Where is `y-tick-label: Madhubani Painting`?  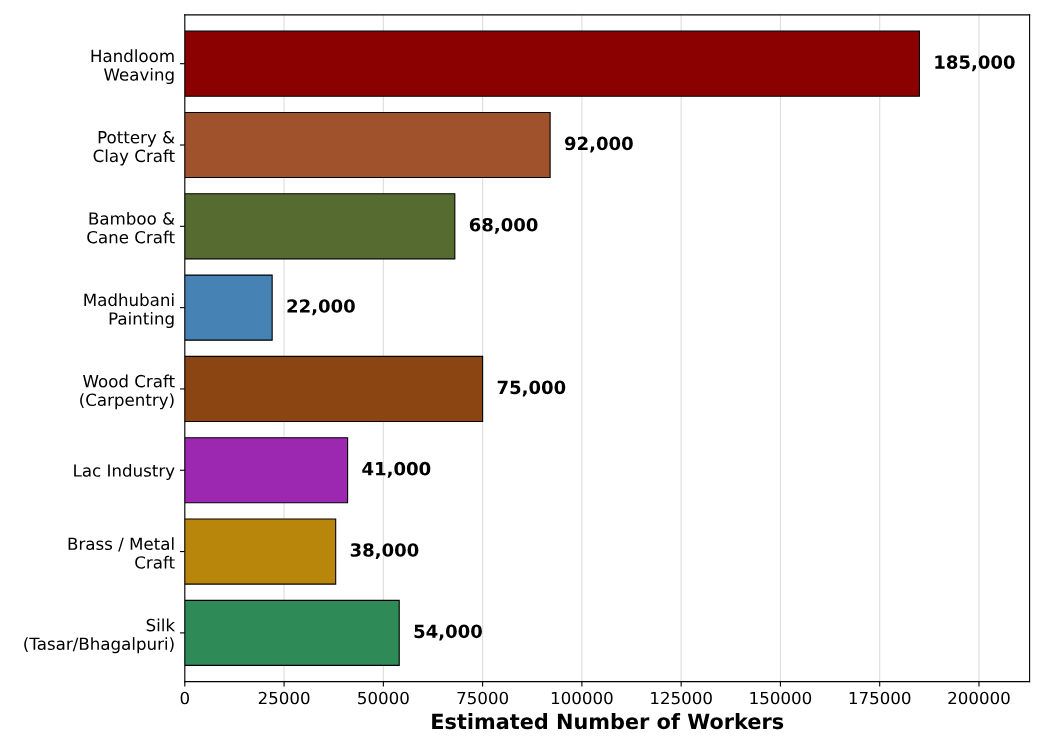
y-tick-label: Madhubani Painting is located at coordinates (129, 311).